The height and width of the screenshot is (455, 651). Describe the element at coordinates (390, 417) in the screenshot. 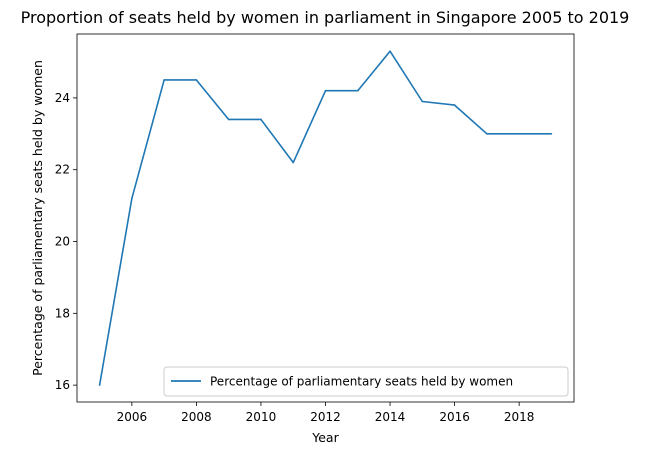

I see `x-tick-label: 2014` at that location.